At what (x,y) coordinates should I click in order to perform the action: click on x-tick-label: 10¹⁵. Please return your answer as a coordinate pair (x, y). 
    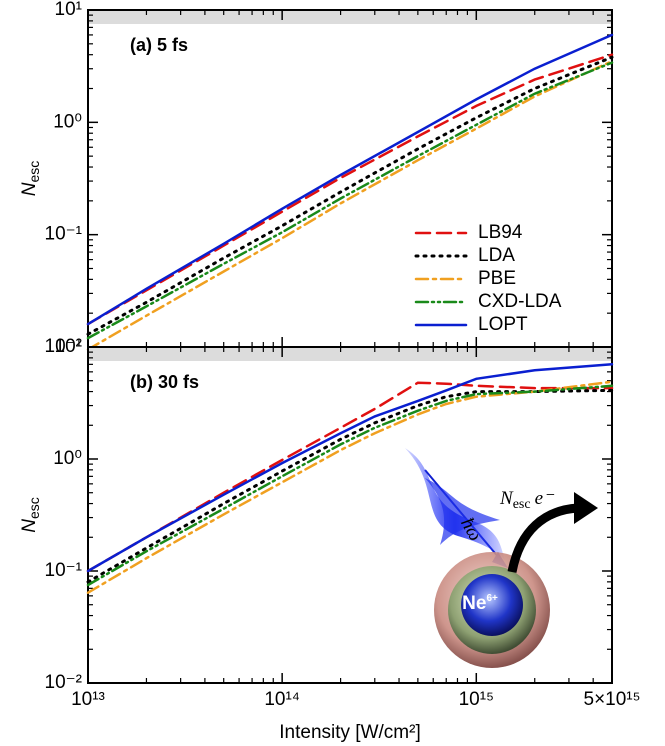
    Looking at the image, I should click on (476, 699).